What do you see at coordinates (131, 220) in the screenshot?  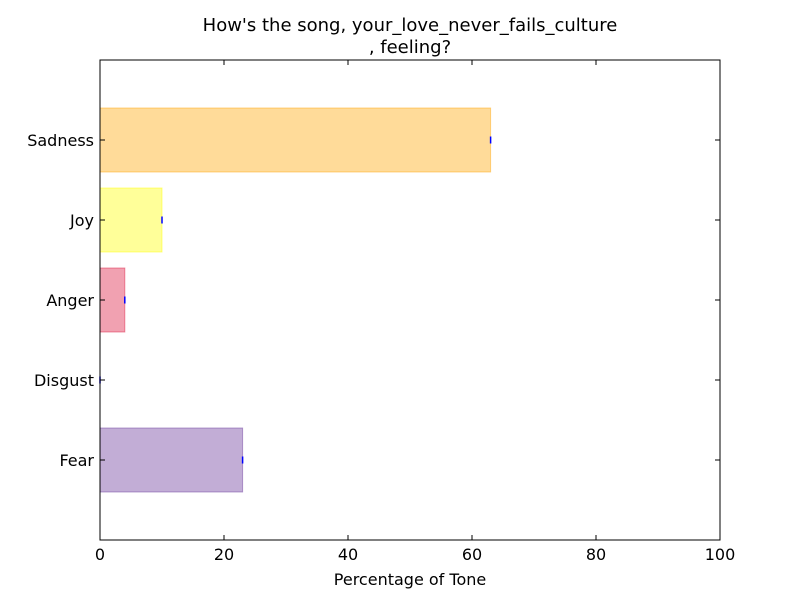 I see `bar-joy` at bounding box center [131, 220].